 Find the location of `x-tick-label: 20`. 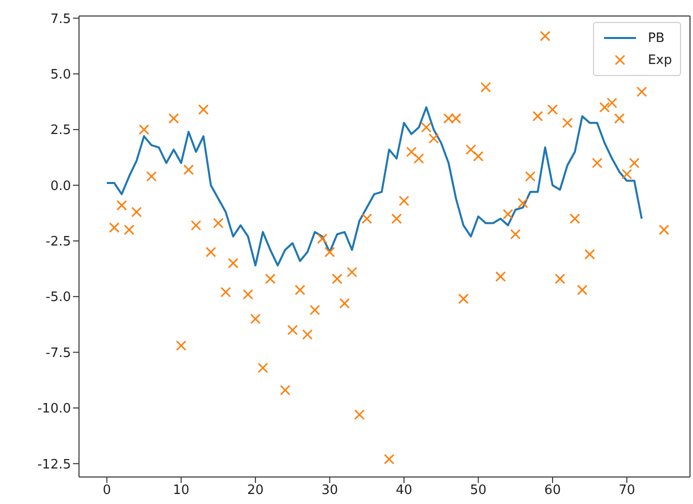

x-tick-label: 20 is located at coordinates (255, 490).